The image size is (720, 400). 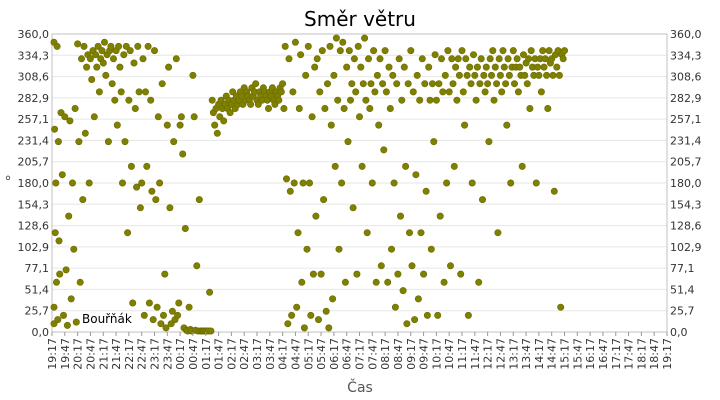 What do you see at coordinates (385, 354) in the screenshot?
I see `x-tick-label: 08:17` at bounding box center [385, 354].